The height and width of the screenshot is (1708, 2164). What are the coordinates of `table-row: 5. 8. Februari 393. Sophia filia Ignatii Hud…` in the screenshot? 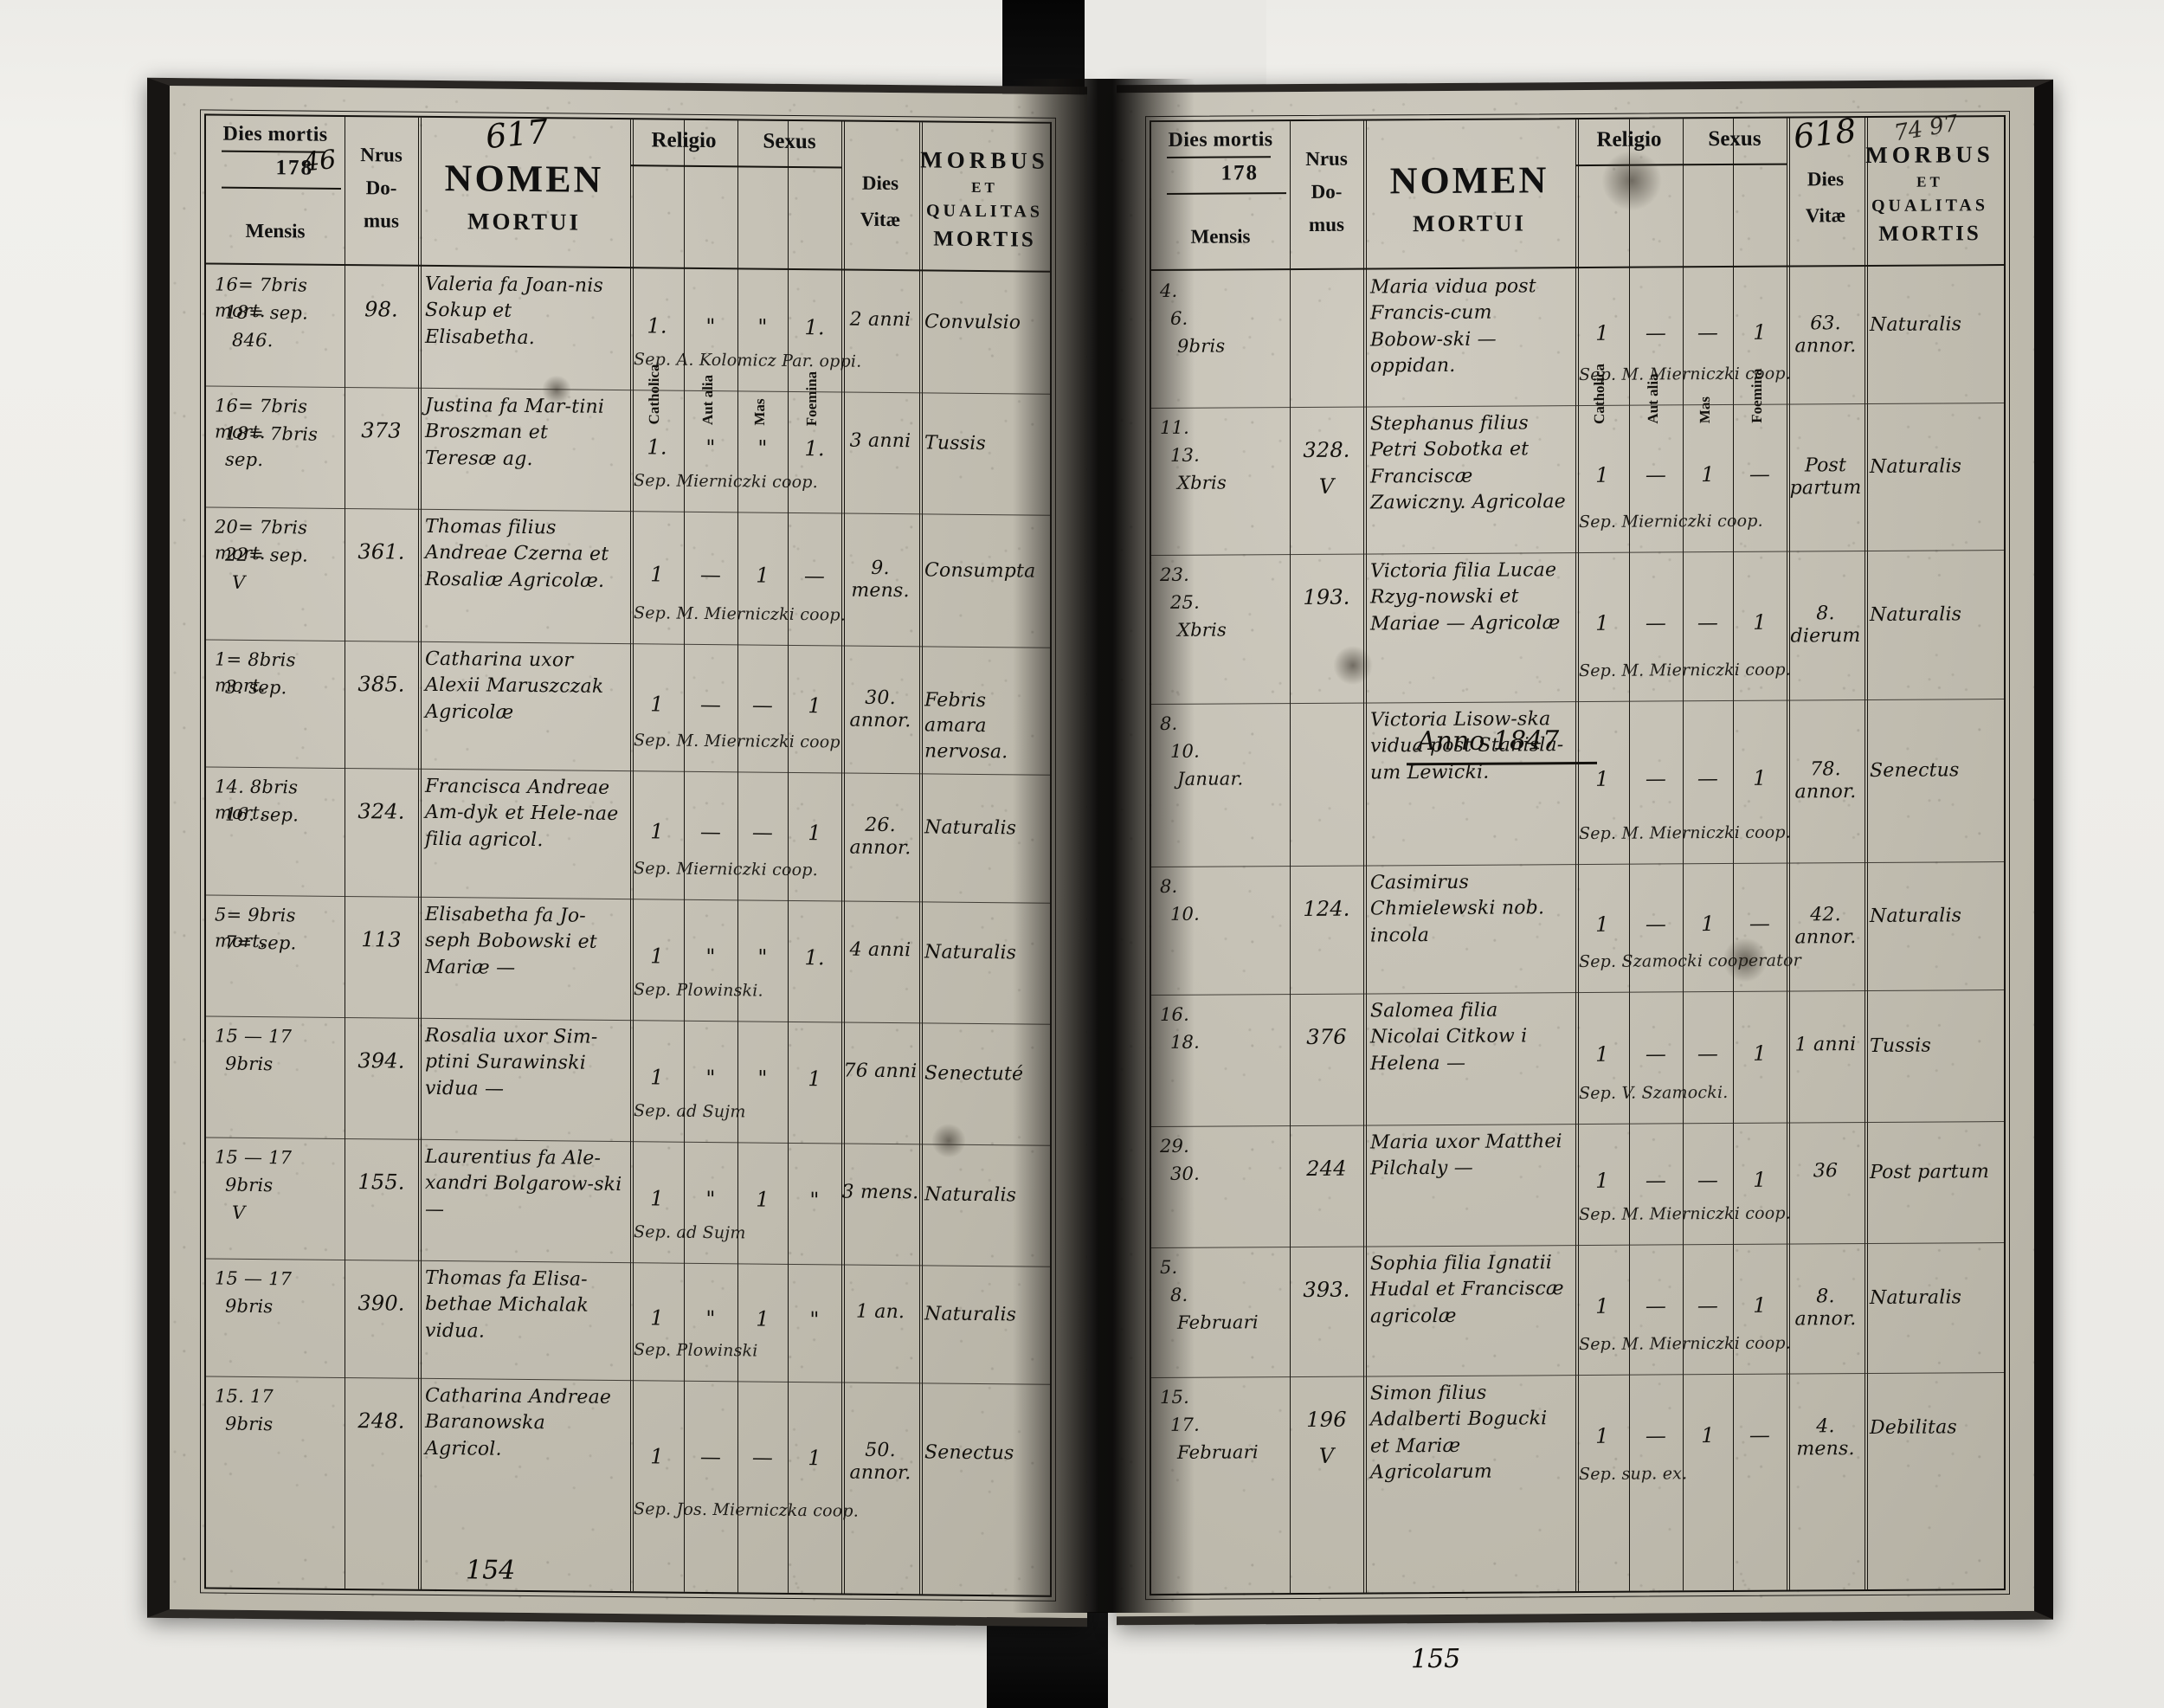 It's located at (1578, 1309).